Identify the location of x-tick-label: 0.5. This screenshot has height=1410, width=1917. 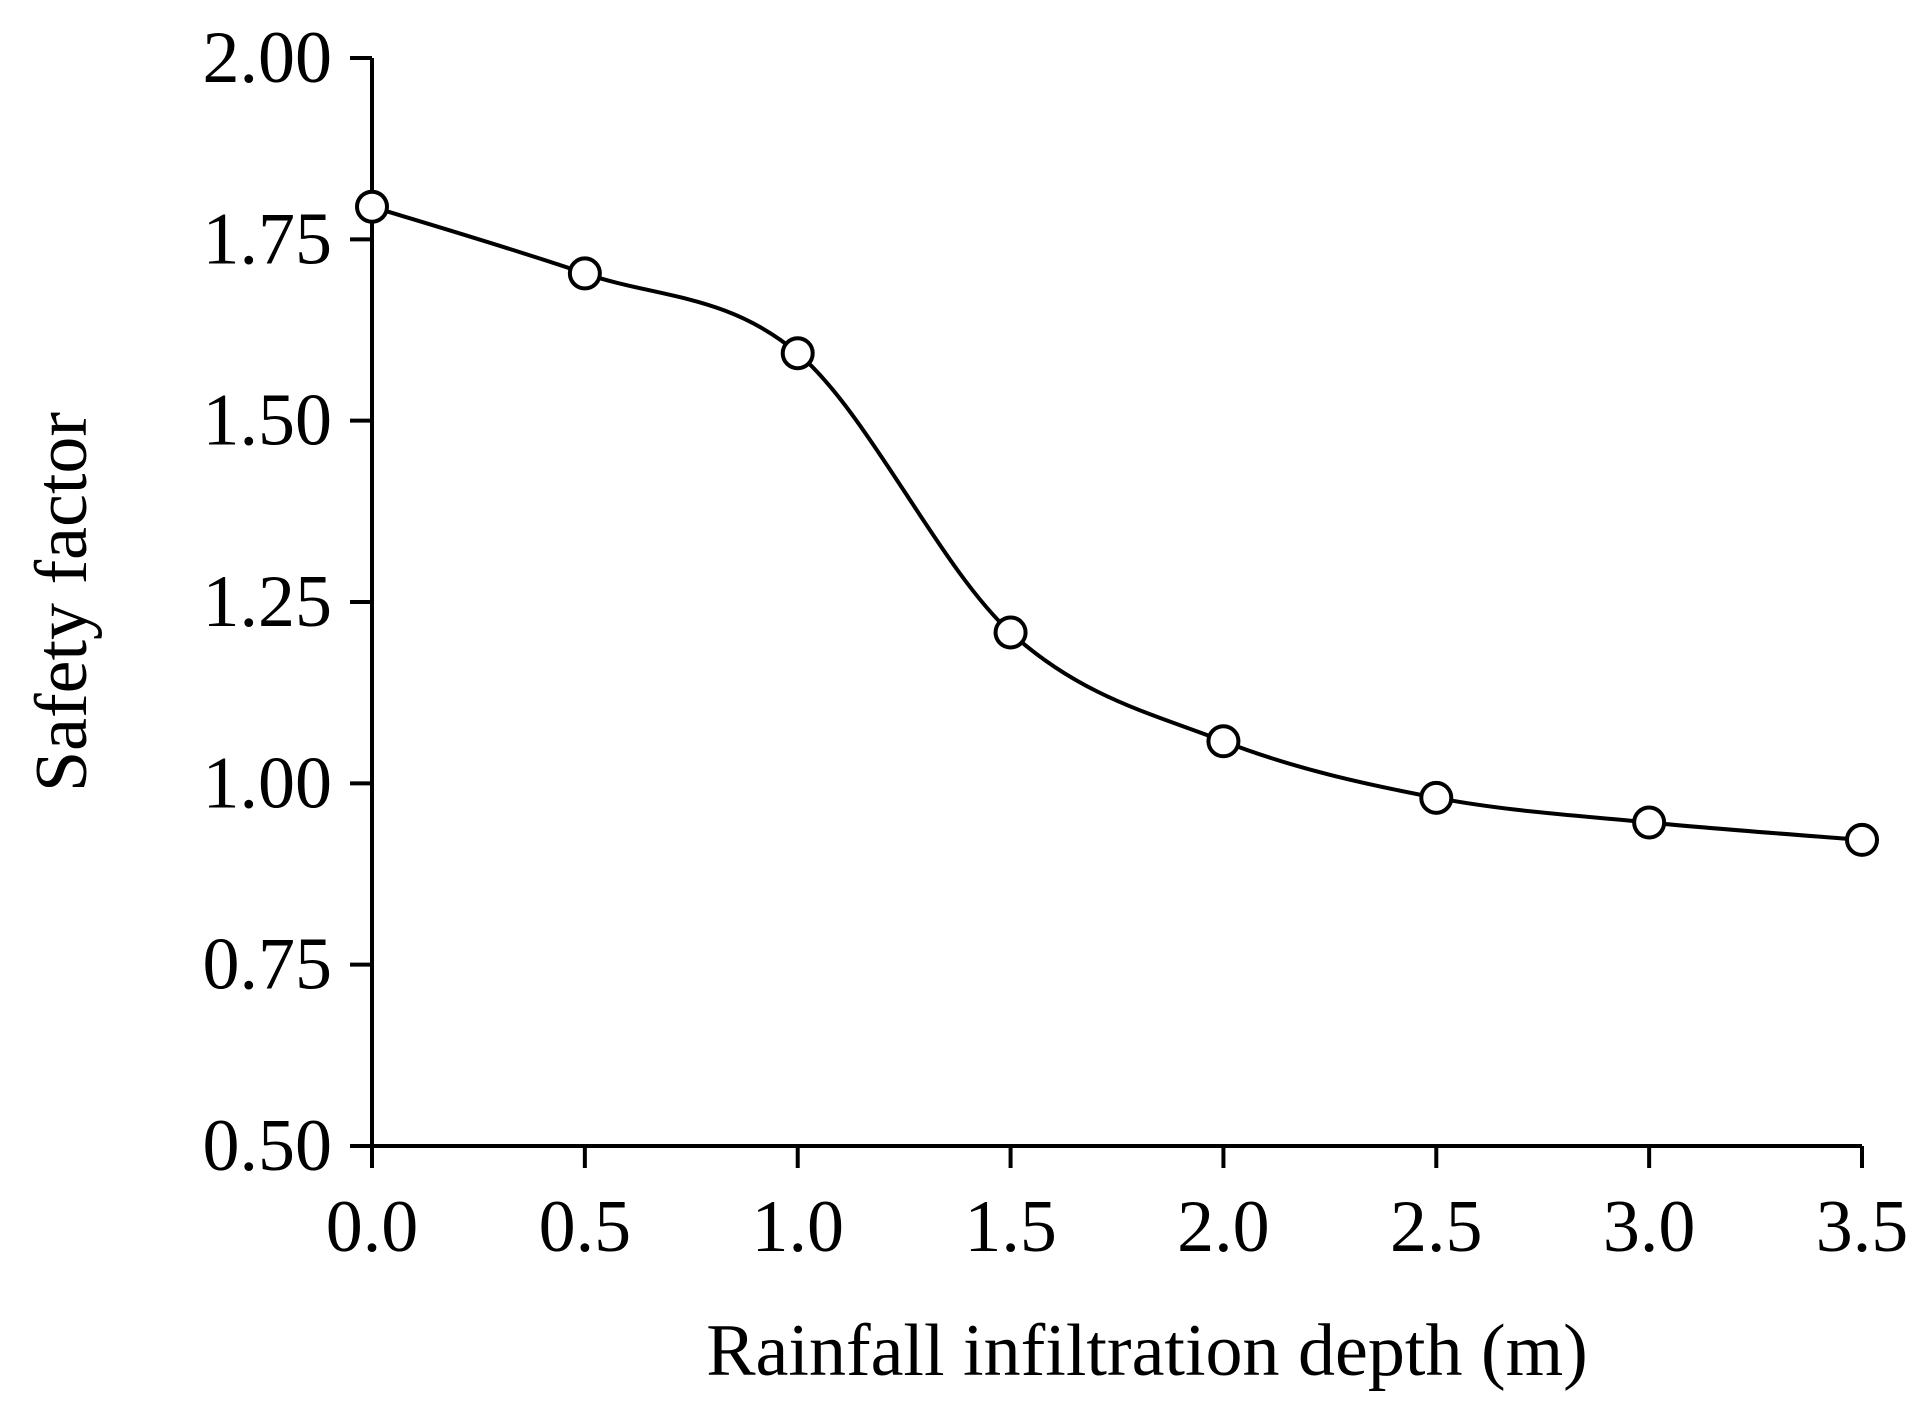
(585, 1227).